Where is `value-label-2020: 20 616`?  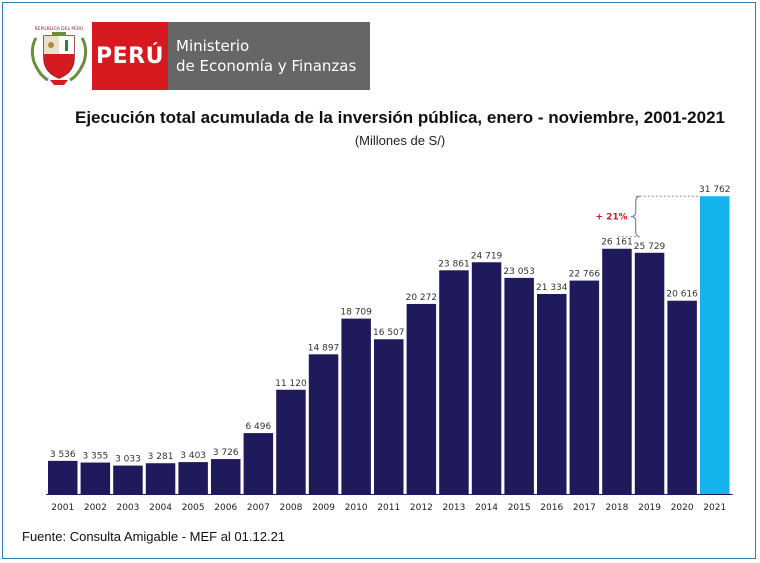 value-label-2020: 20 616 is located at coordinates (682, 295).